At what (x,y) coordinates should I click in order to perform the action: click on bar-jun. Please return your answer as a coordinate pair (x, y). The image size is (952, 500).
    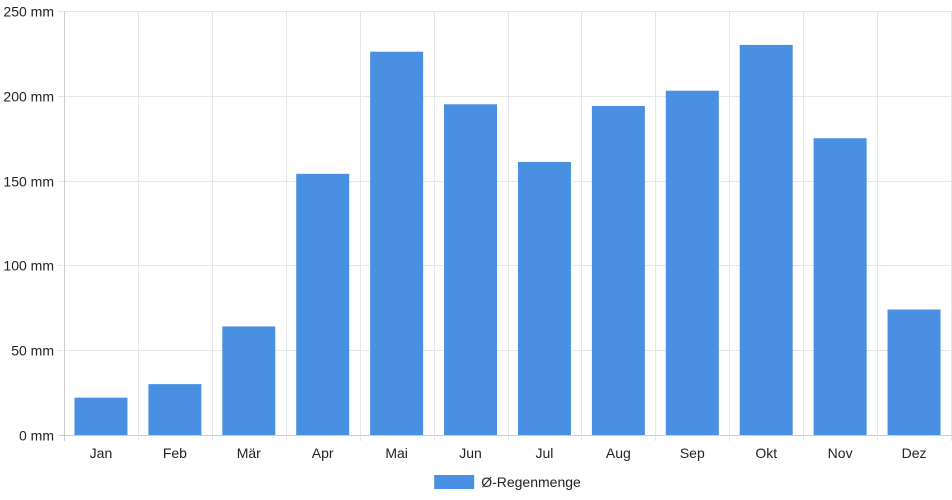
    Looking at the image, I should click on (471, 269).